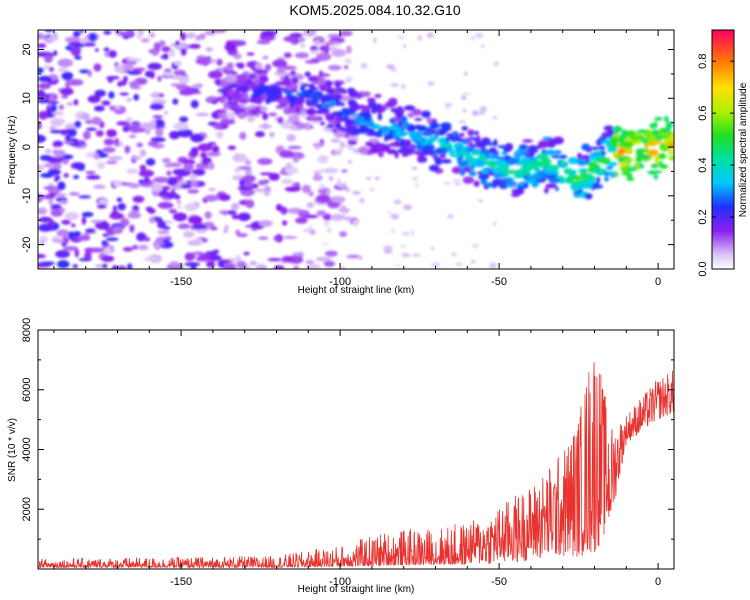 This screenshot has width=750, height=600. I want to click on snr-x-tick-label: -50, so click(499, 582).